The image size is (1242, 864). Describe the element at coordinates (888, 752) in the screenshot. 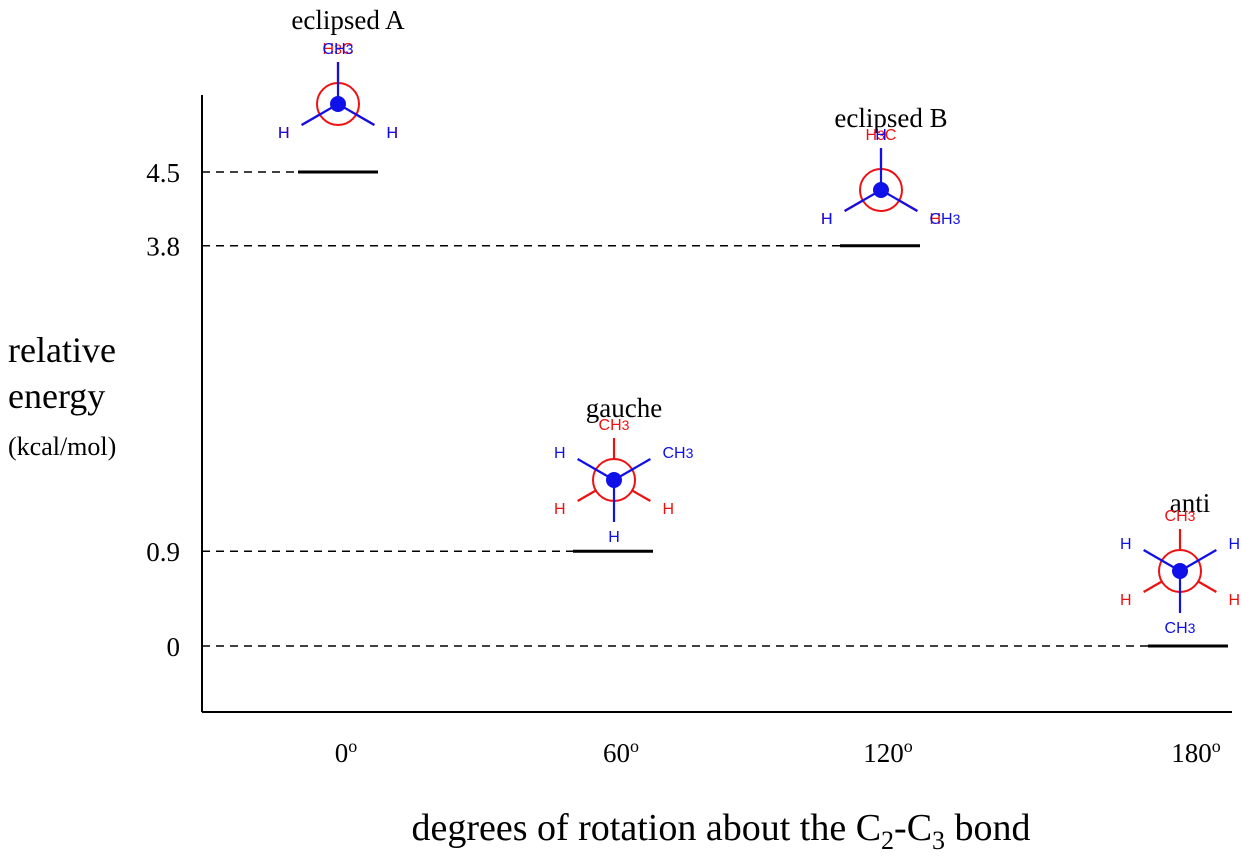

I see `x-tick-120: 120o` at that location.